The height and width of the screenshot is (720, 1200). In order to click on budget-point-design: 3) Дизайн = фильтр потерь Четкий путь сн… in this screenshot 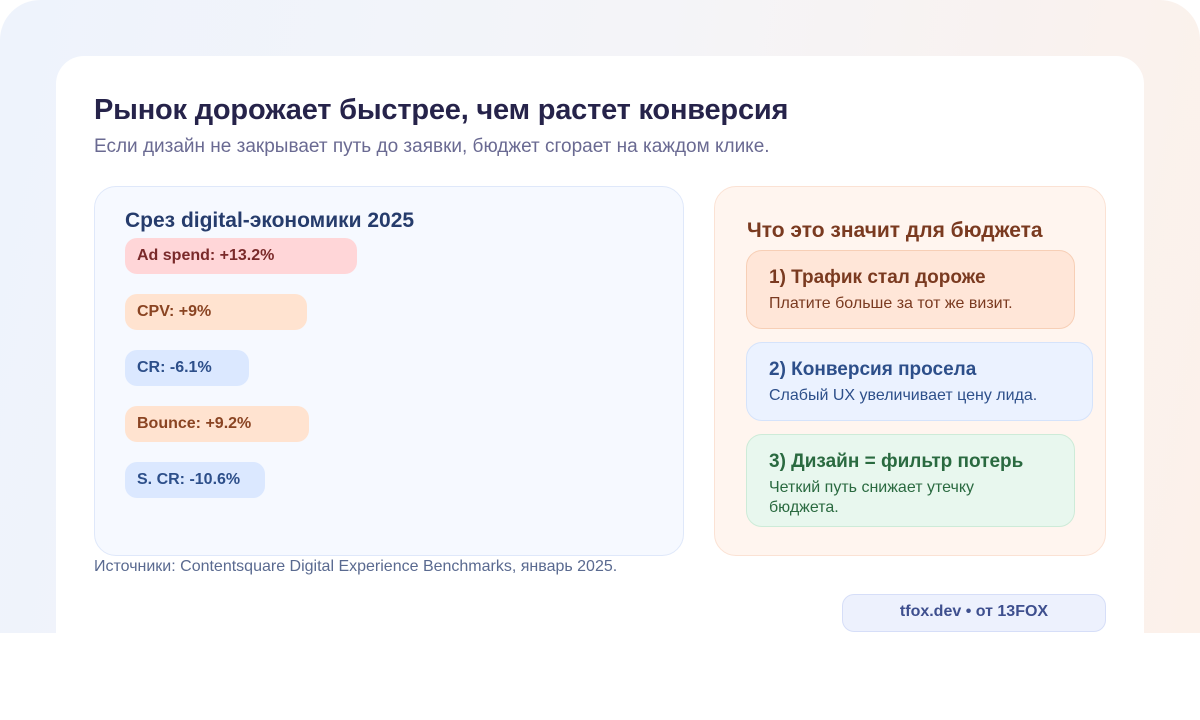, I will do `click(910, 480)`.